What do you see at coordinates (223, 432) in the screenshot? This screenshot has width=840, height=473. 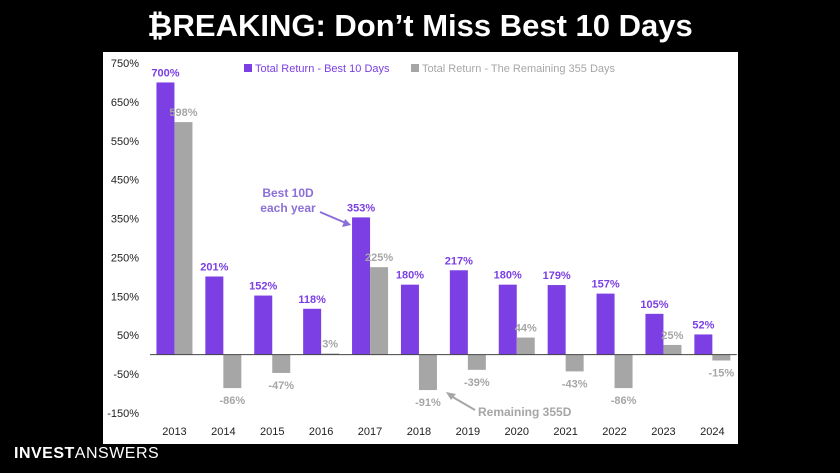 I see `x-tick-label: 2014` at bounding box center [223, 432].